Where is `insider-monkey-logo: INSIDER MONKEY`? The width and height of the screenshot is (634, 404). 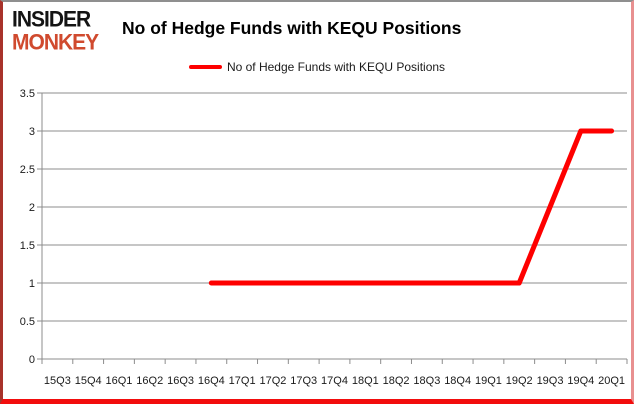
insider-monkey-logo: INSIDER MONKEY is located at coordinates (55, 31).